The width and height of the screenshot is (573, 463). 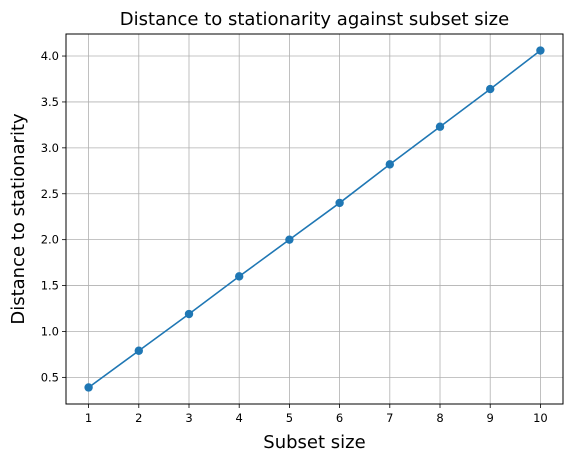 I want to click on y-tick-label: 1.0, so click(x=50, y=331).